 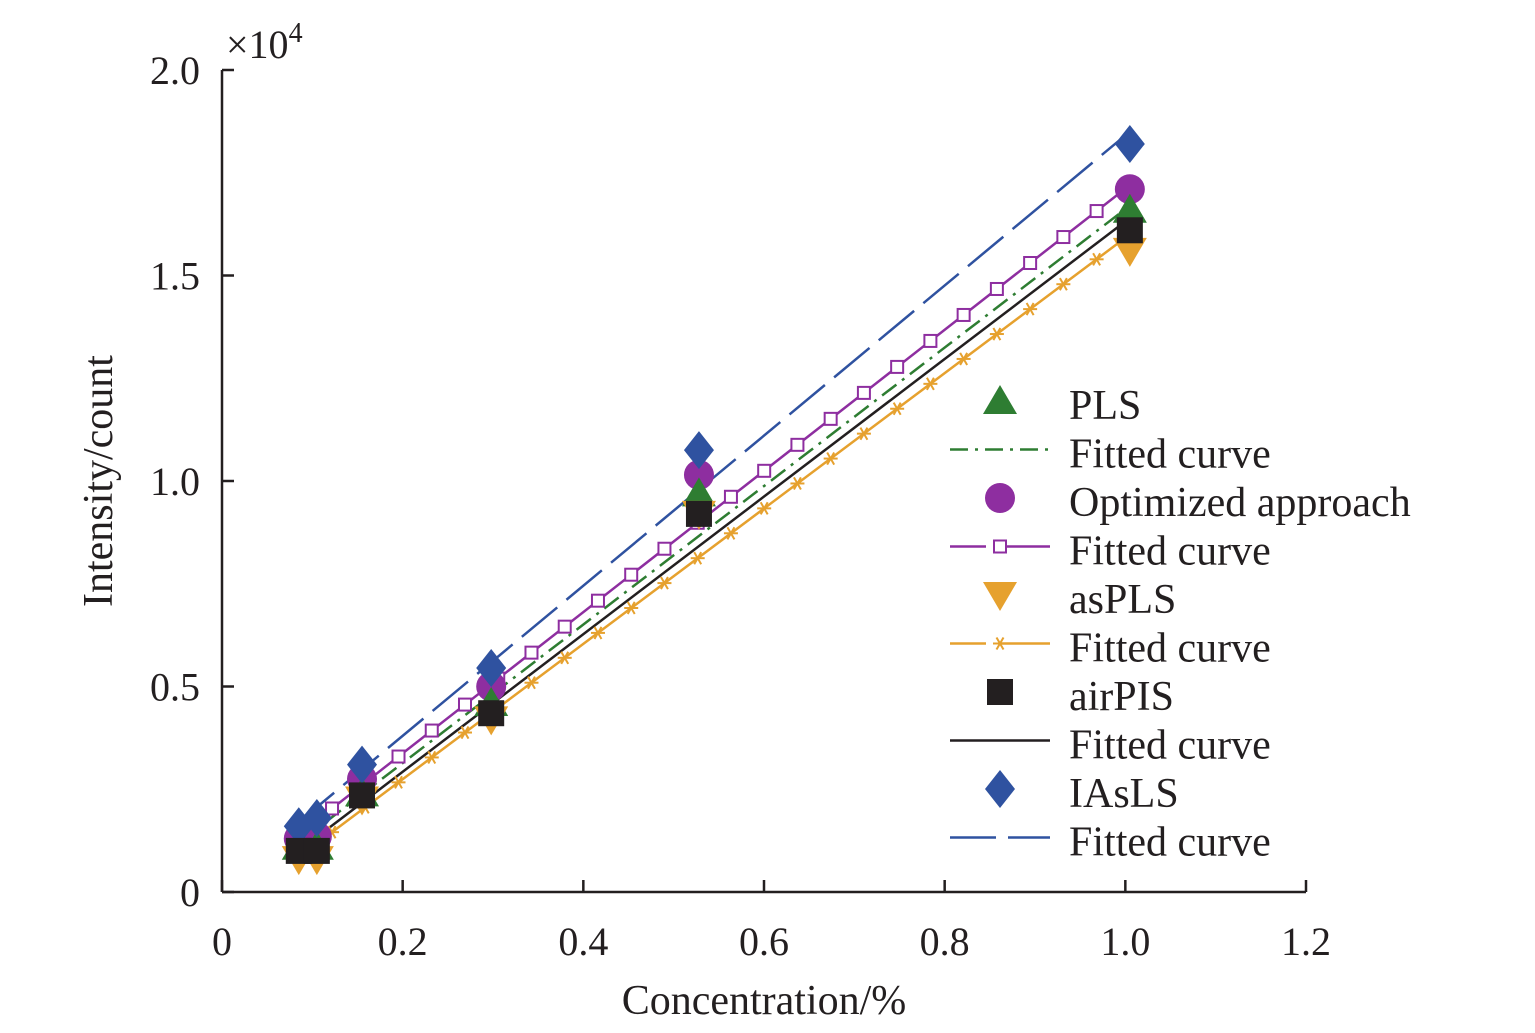 I want to click on legend-label: IAsLS, so click(x=1124, y=794).